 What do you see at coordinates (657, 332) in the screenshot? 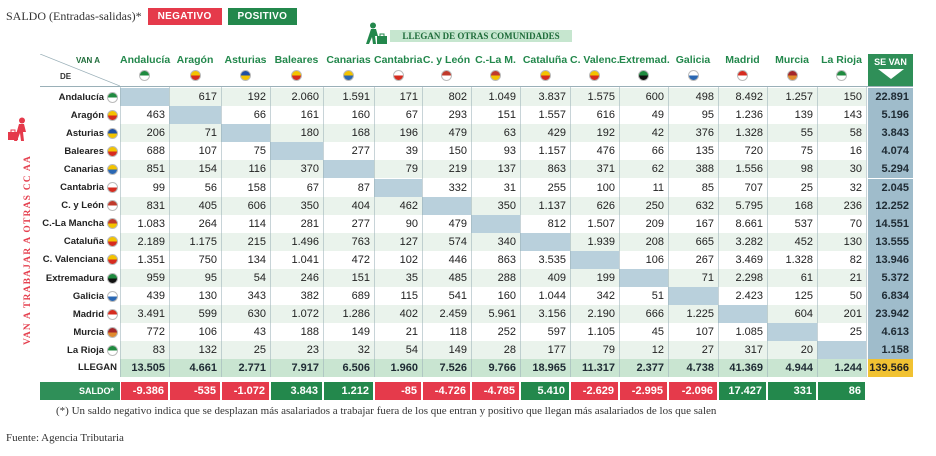
I see `table-cell: 45` at bounding box center [657, 332].